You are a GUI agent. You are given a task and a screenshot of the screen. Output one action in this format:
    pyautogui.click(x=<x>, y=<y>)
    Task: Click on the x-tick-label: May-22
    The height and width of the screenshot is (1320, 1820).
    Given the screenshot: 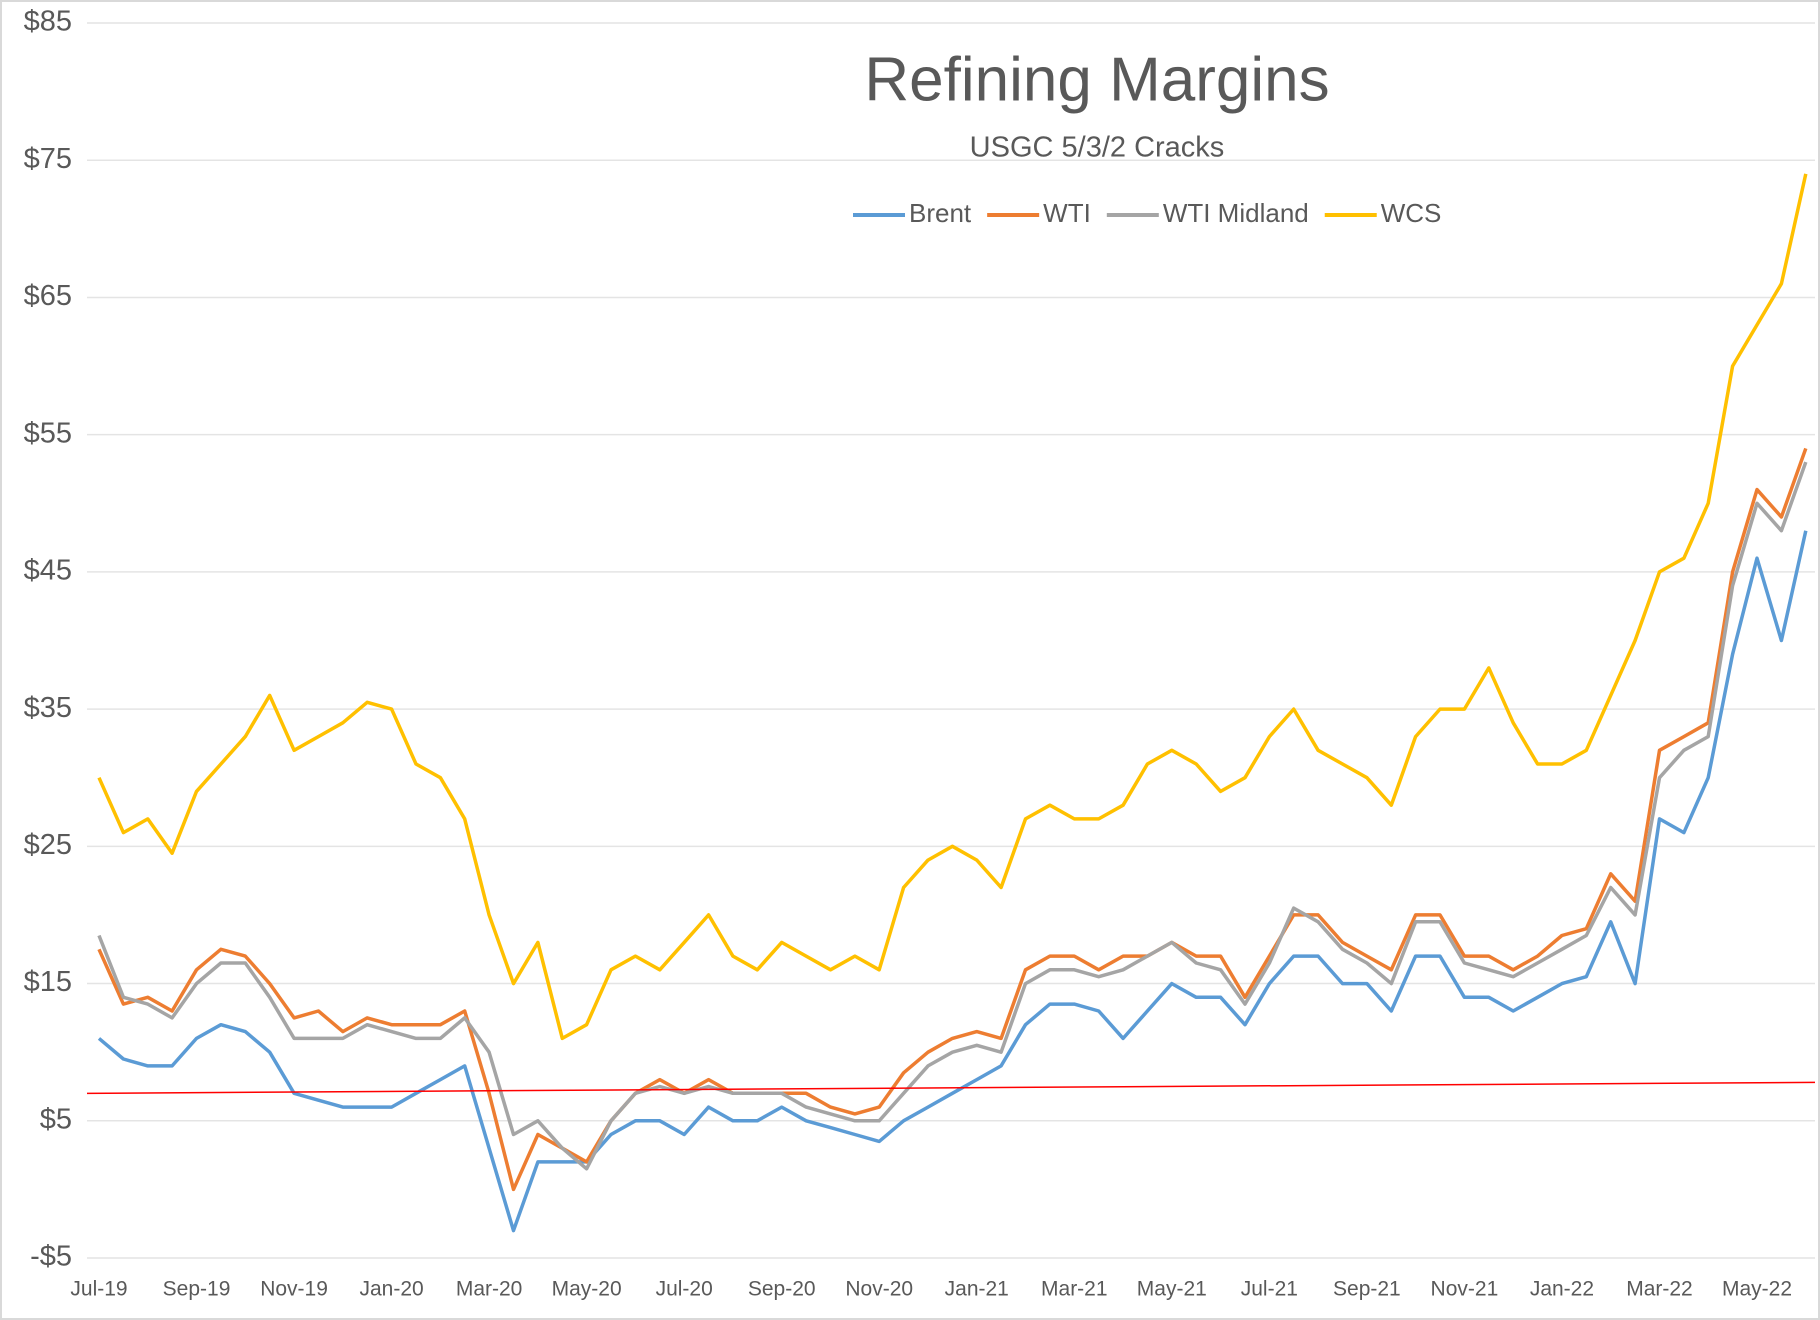 What is the action you would take?
    pyautogui.click(x=1757, y=1289)
    